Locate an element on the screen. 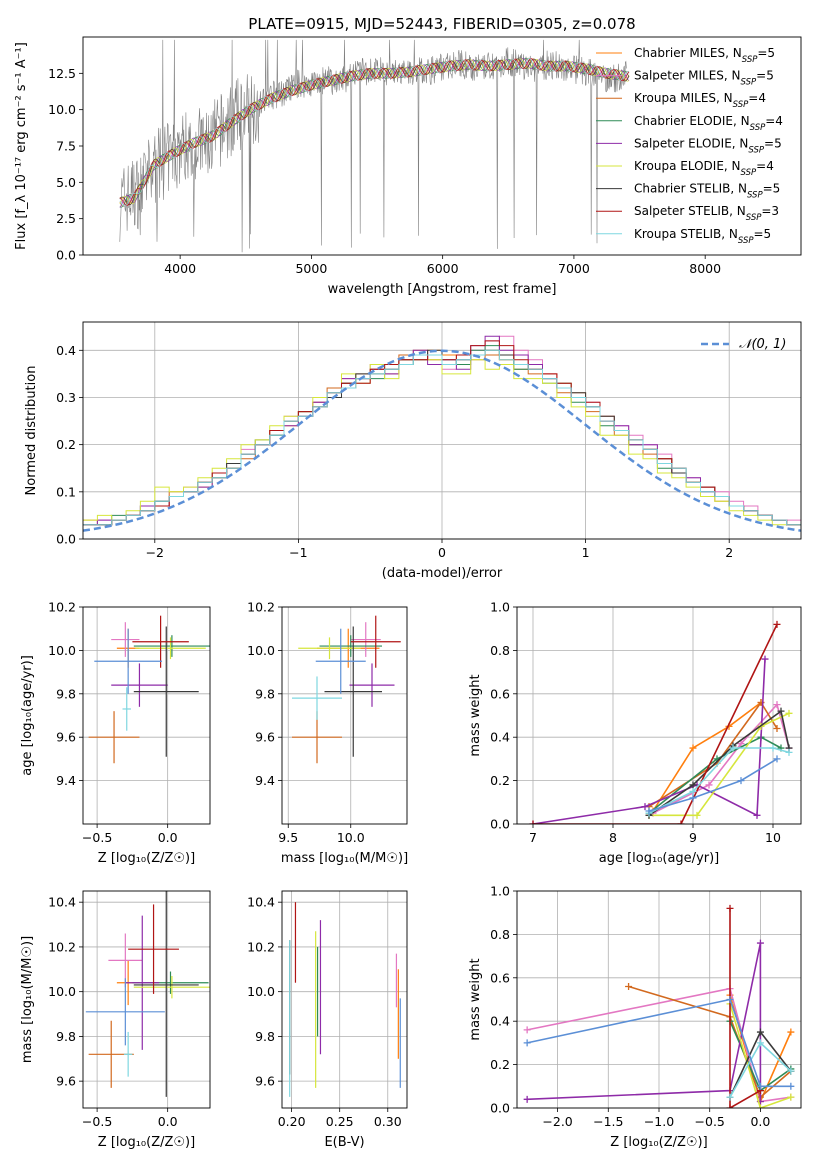 The width and height of the screenshot is (819, 1170). x-axis-label: age [log₁₀(age/yr)] is located at coordinates (659, 858).